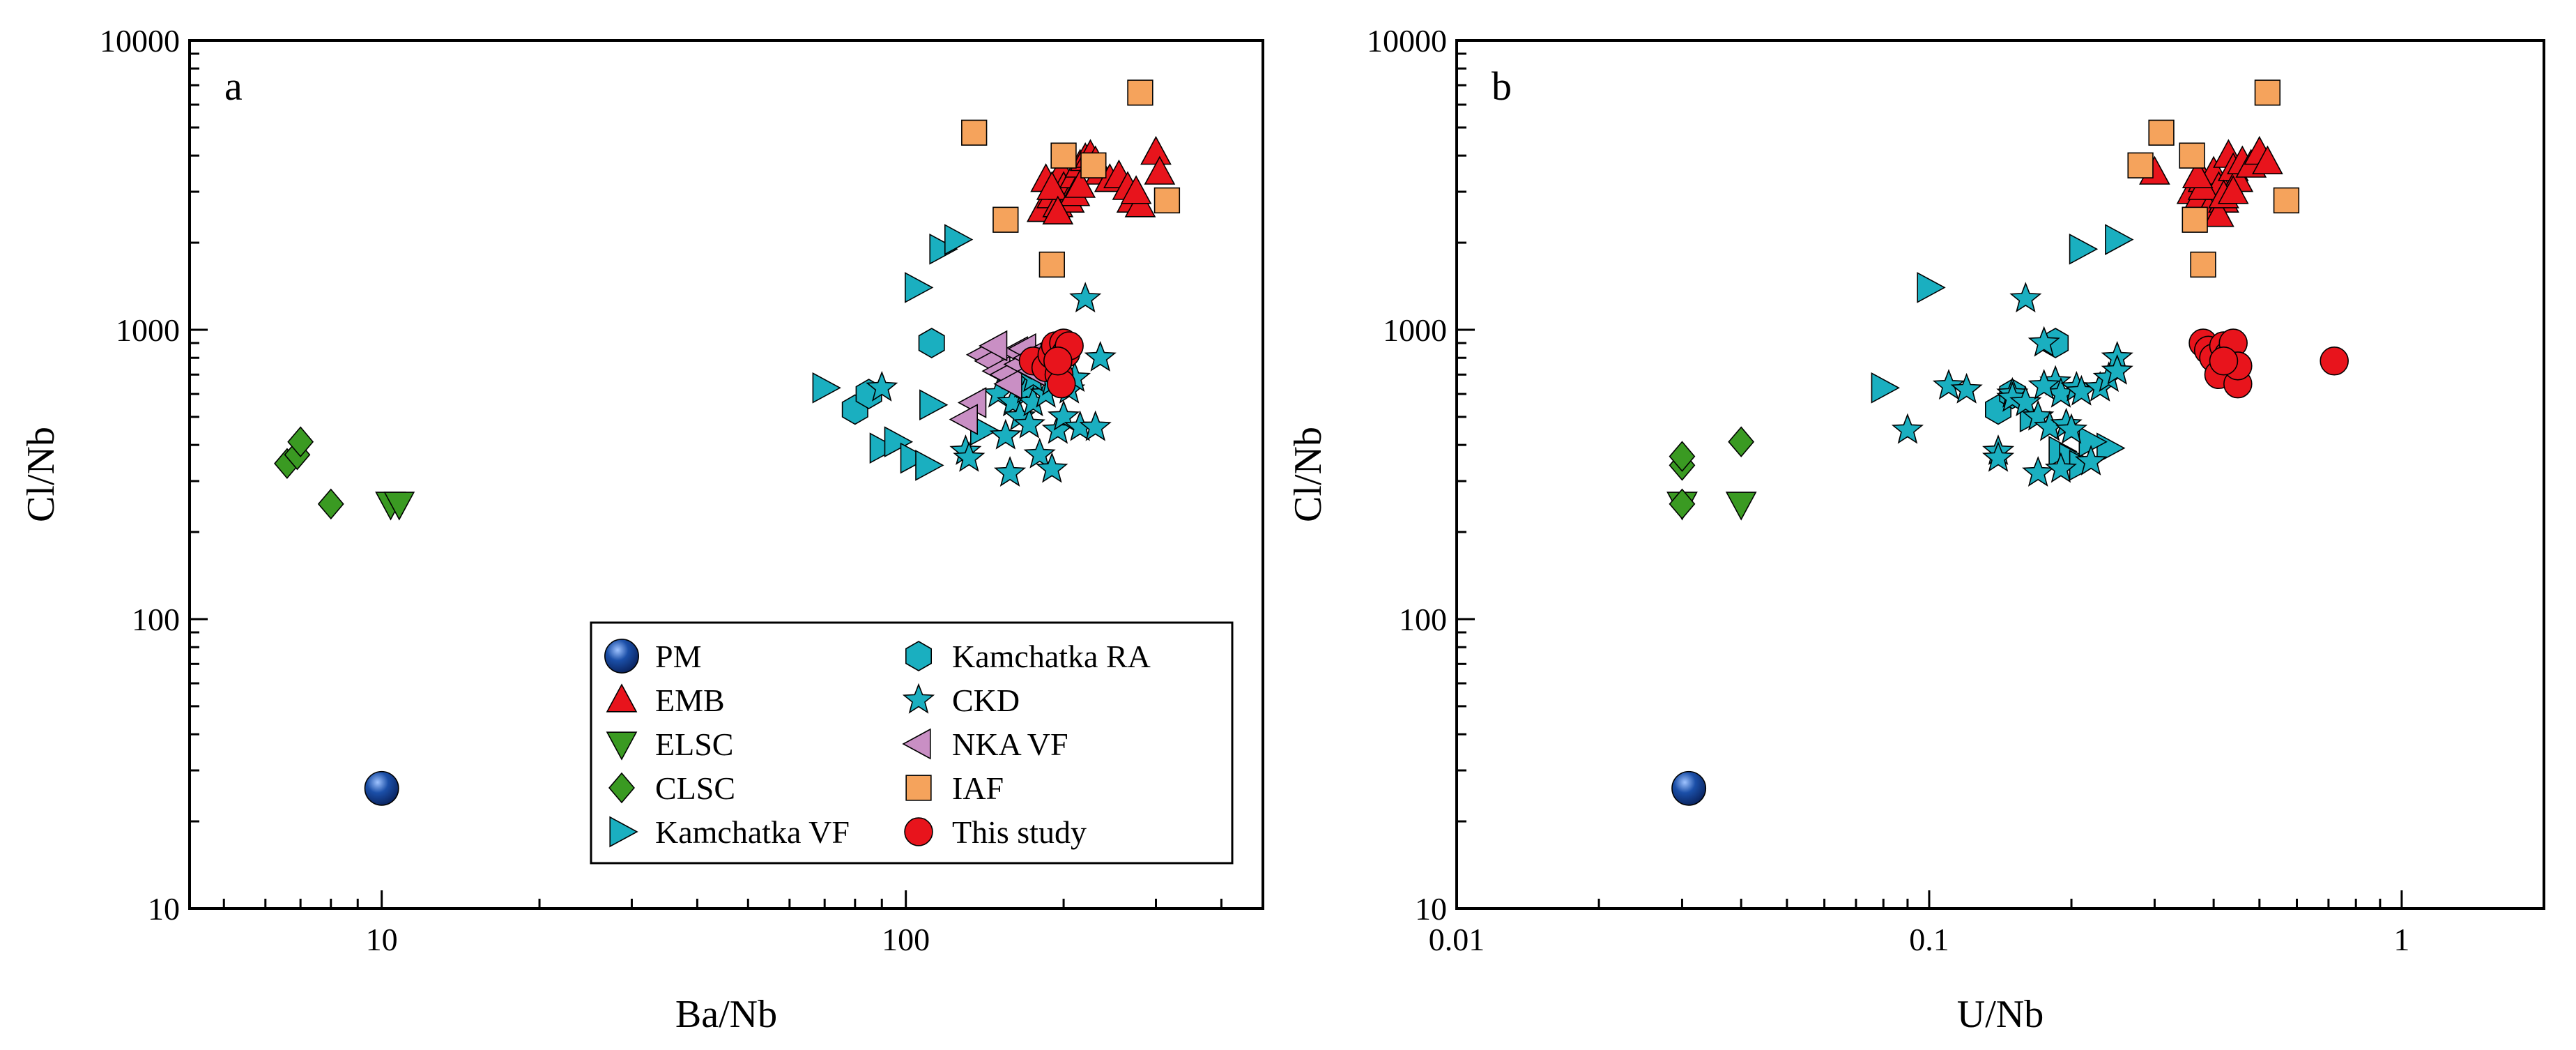  What do you see at coordinates (665, 701) in the screenshot?
I see `legend-item-emb: EMB` at bounding box center [665, 701].